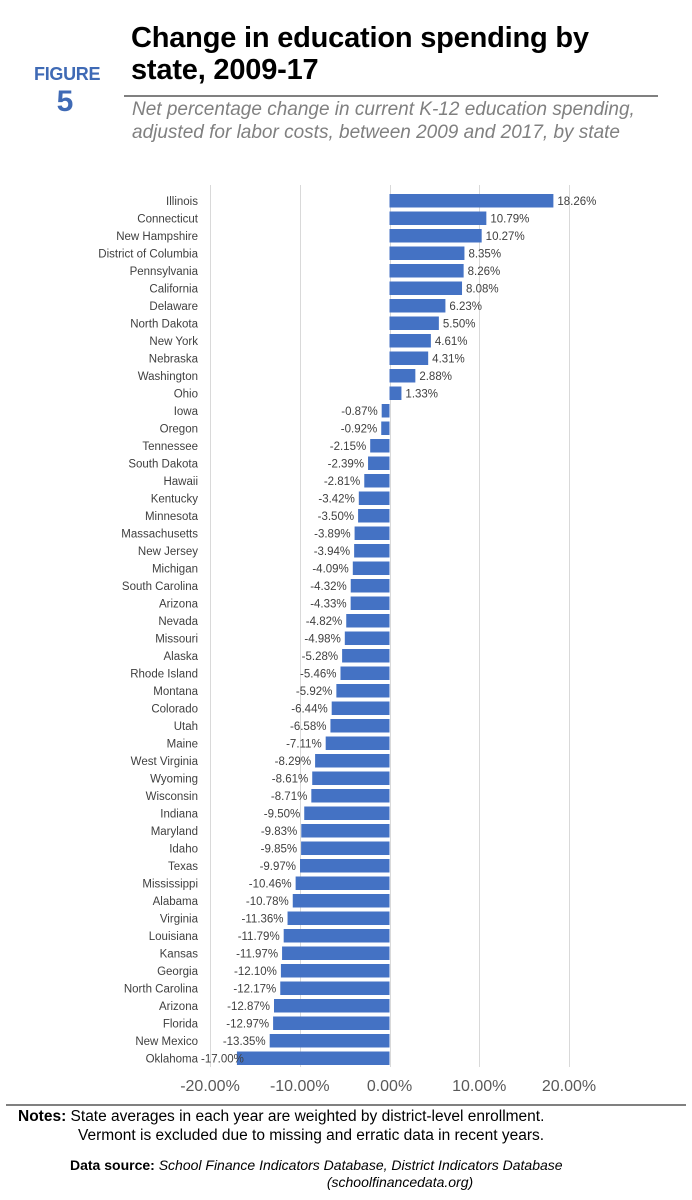 The image size is (692, 1200). I want to click on data-label: 4.31%, so click(448, 359).